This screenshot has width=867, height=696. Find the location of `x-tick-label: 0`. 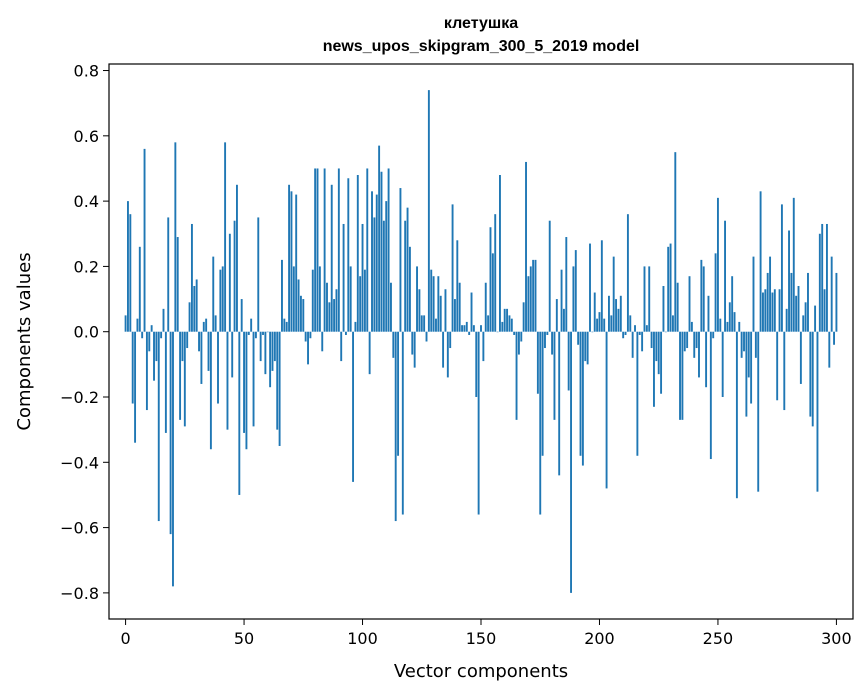

x-tick-label: 0 is located at coordinates (125, 638).